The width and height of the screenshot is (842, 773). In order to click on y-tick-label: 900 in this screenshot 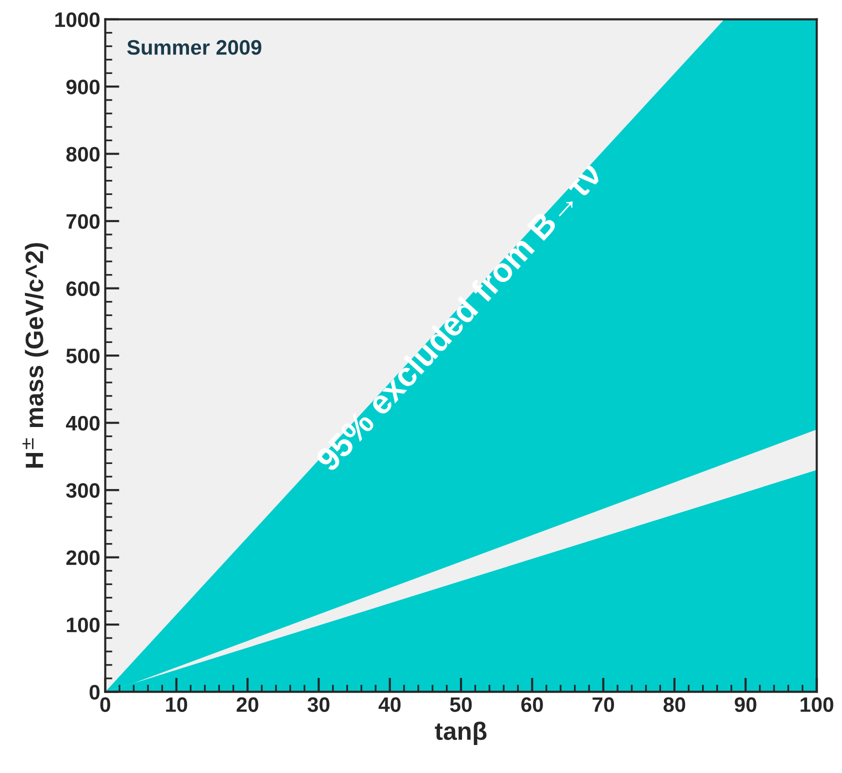, I will do `click(83, 87)`.